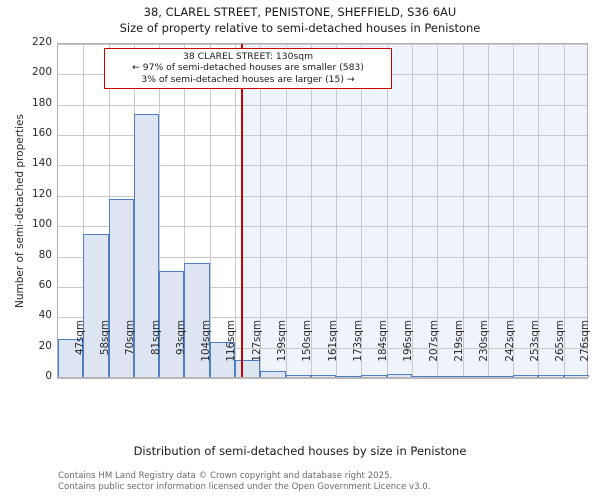 The height and width of the screenshot is (500, 600). What do you see at coordinates (45, 345) in the screenshot?
I see `y-tick-label: 20` at bounding box center [45, 345].